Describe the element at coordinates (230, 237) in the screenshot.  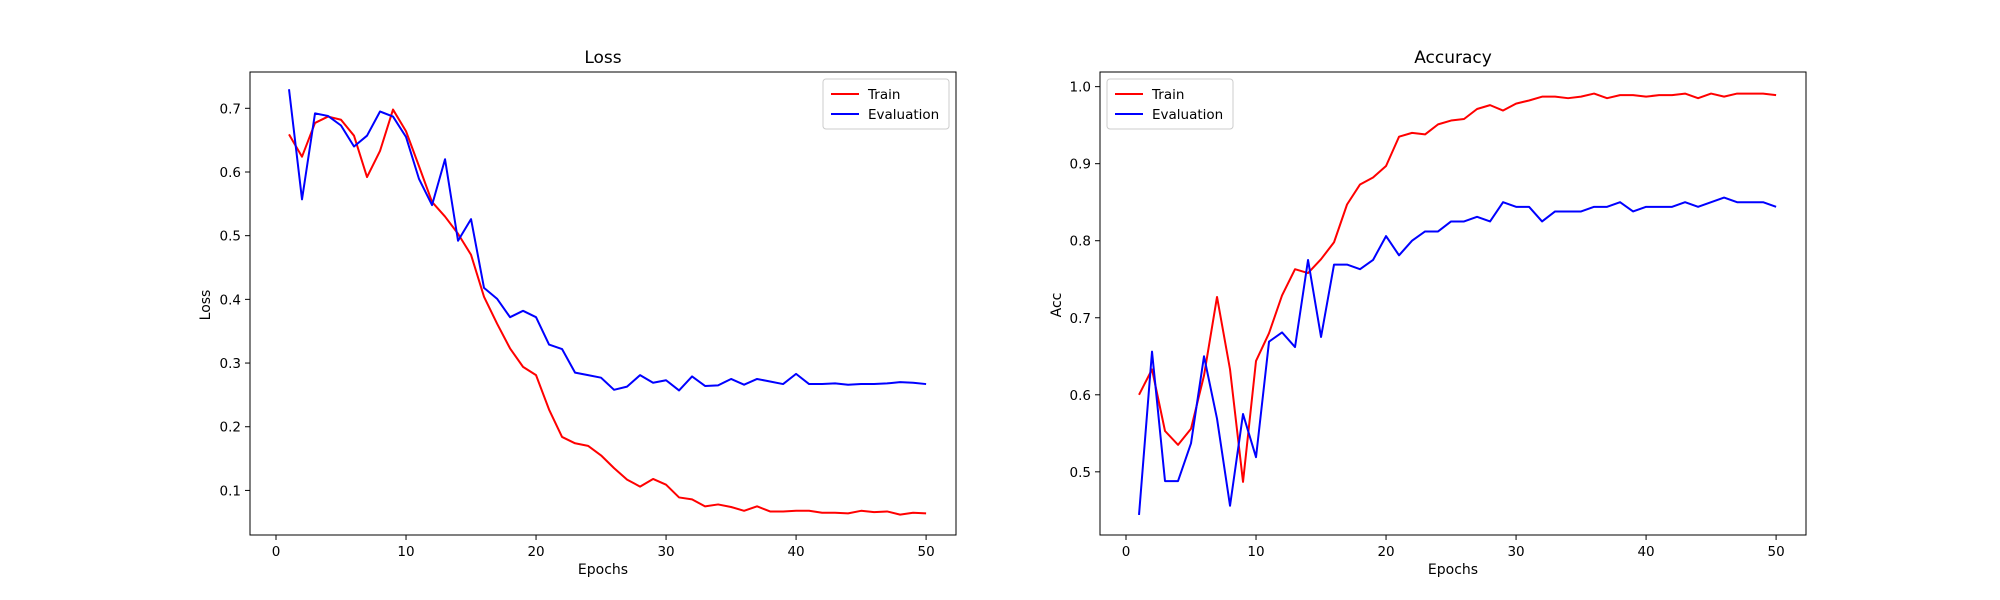
I see `loss-y-tick-label: 0.5` at that location.